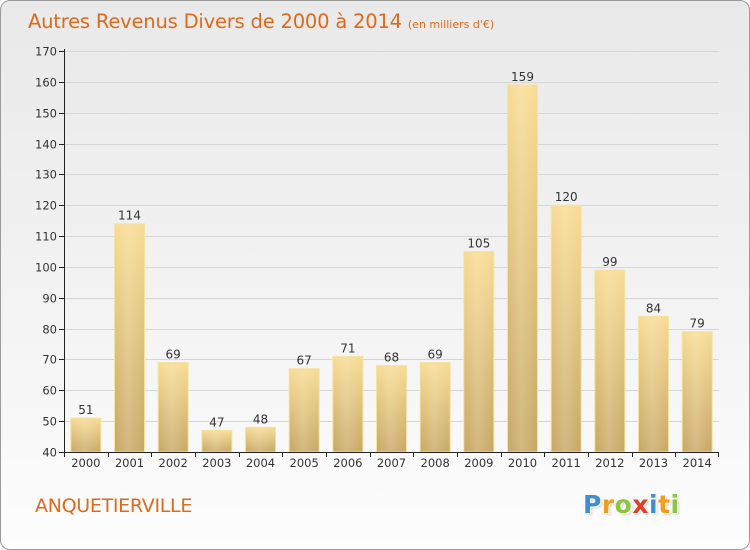 The width and height of the screenshot is (750, 550). I want to click on y-tick-label: 140, so click(46, 145).